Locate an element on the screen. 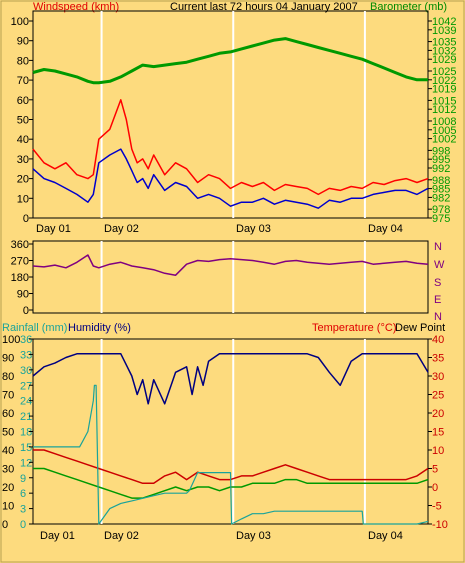 The width and height of the screenshot is (465, 563). rainfall-axis-title: Rainfall (mm) is located at coordinates (34, 328).